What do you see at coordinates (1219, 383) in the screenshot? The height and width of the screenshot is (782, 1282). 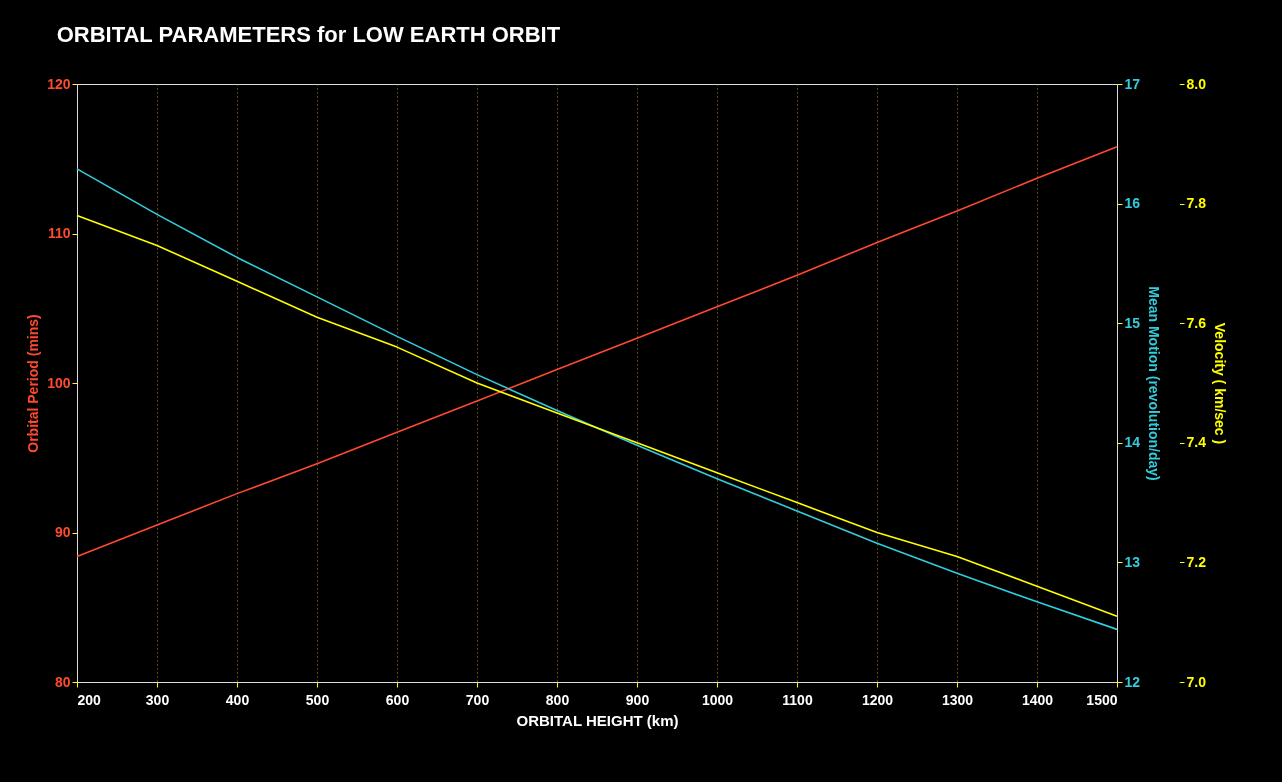 I see `y3-axis-title: Velocity ( km/sec )` at bounding box center [1219, 383].